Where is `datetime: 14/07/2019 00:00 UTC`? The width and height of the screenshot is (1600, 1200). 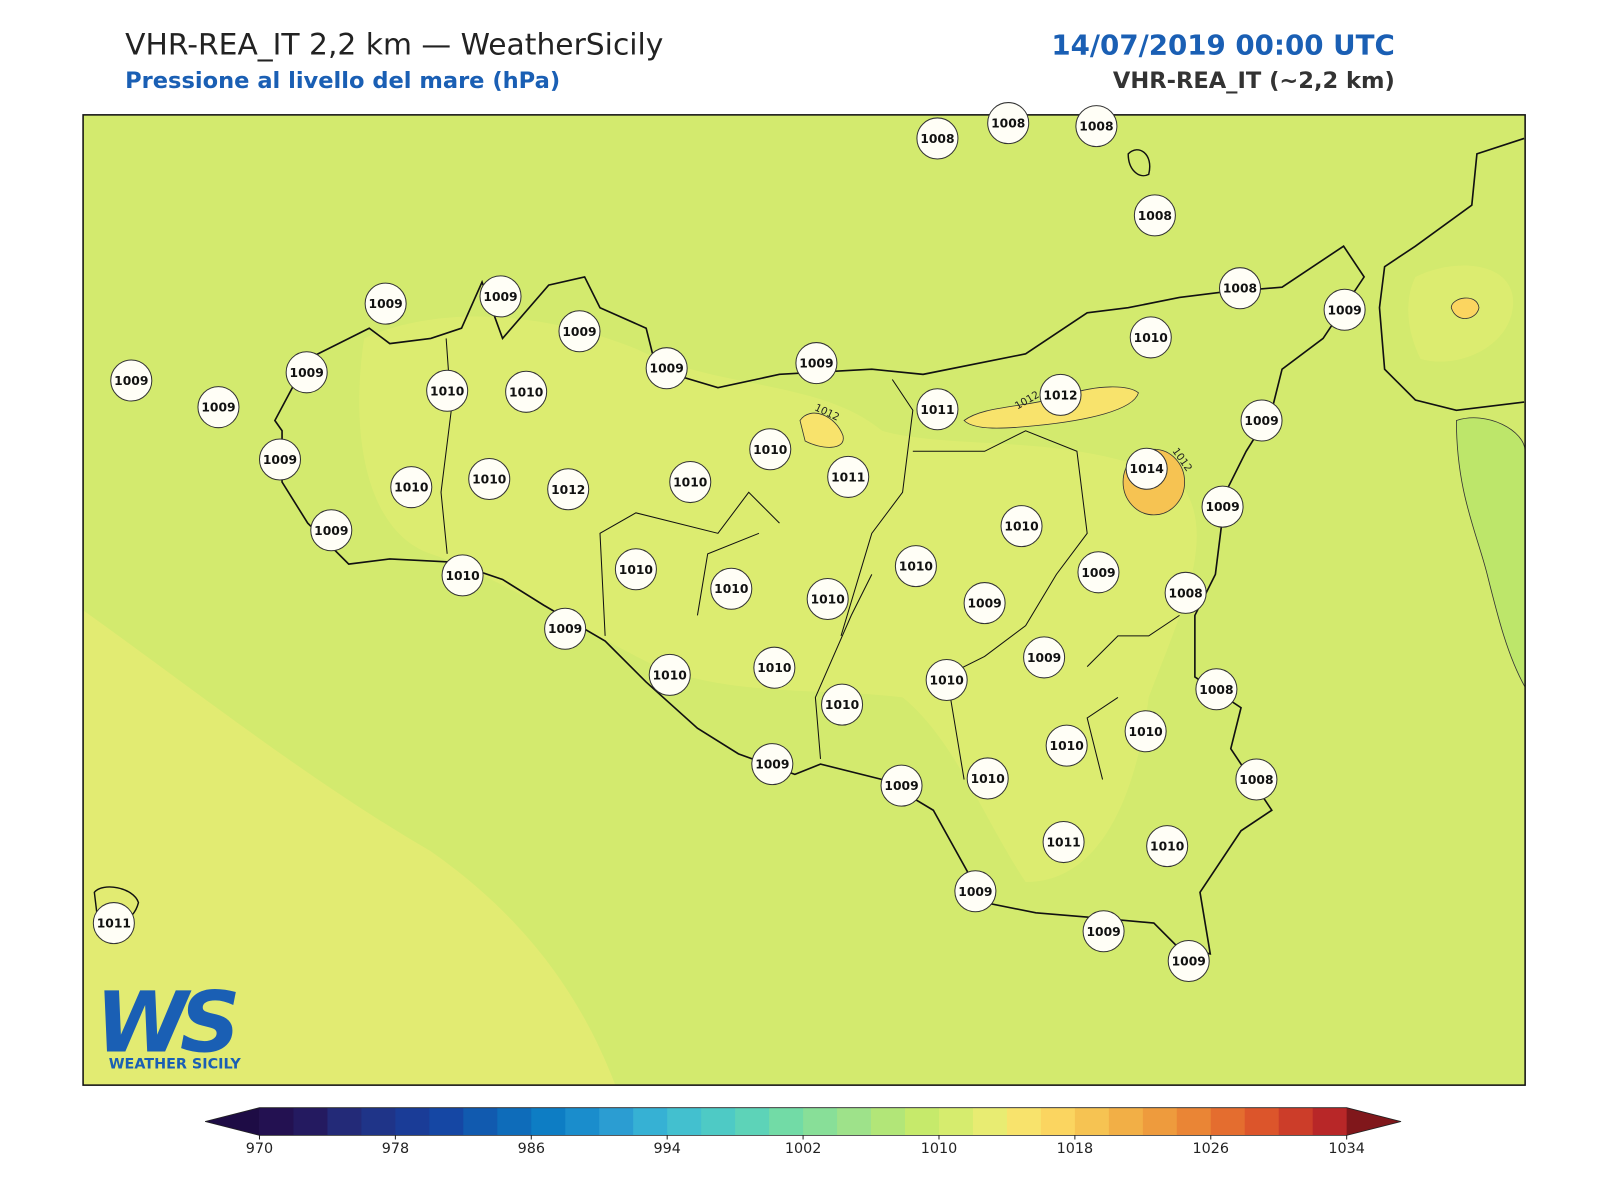
datetime: 14/07/2019 00:00 UTC is located at coordinates (1222, 44).